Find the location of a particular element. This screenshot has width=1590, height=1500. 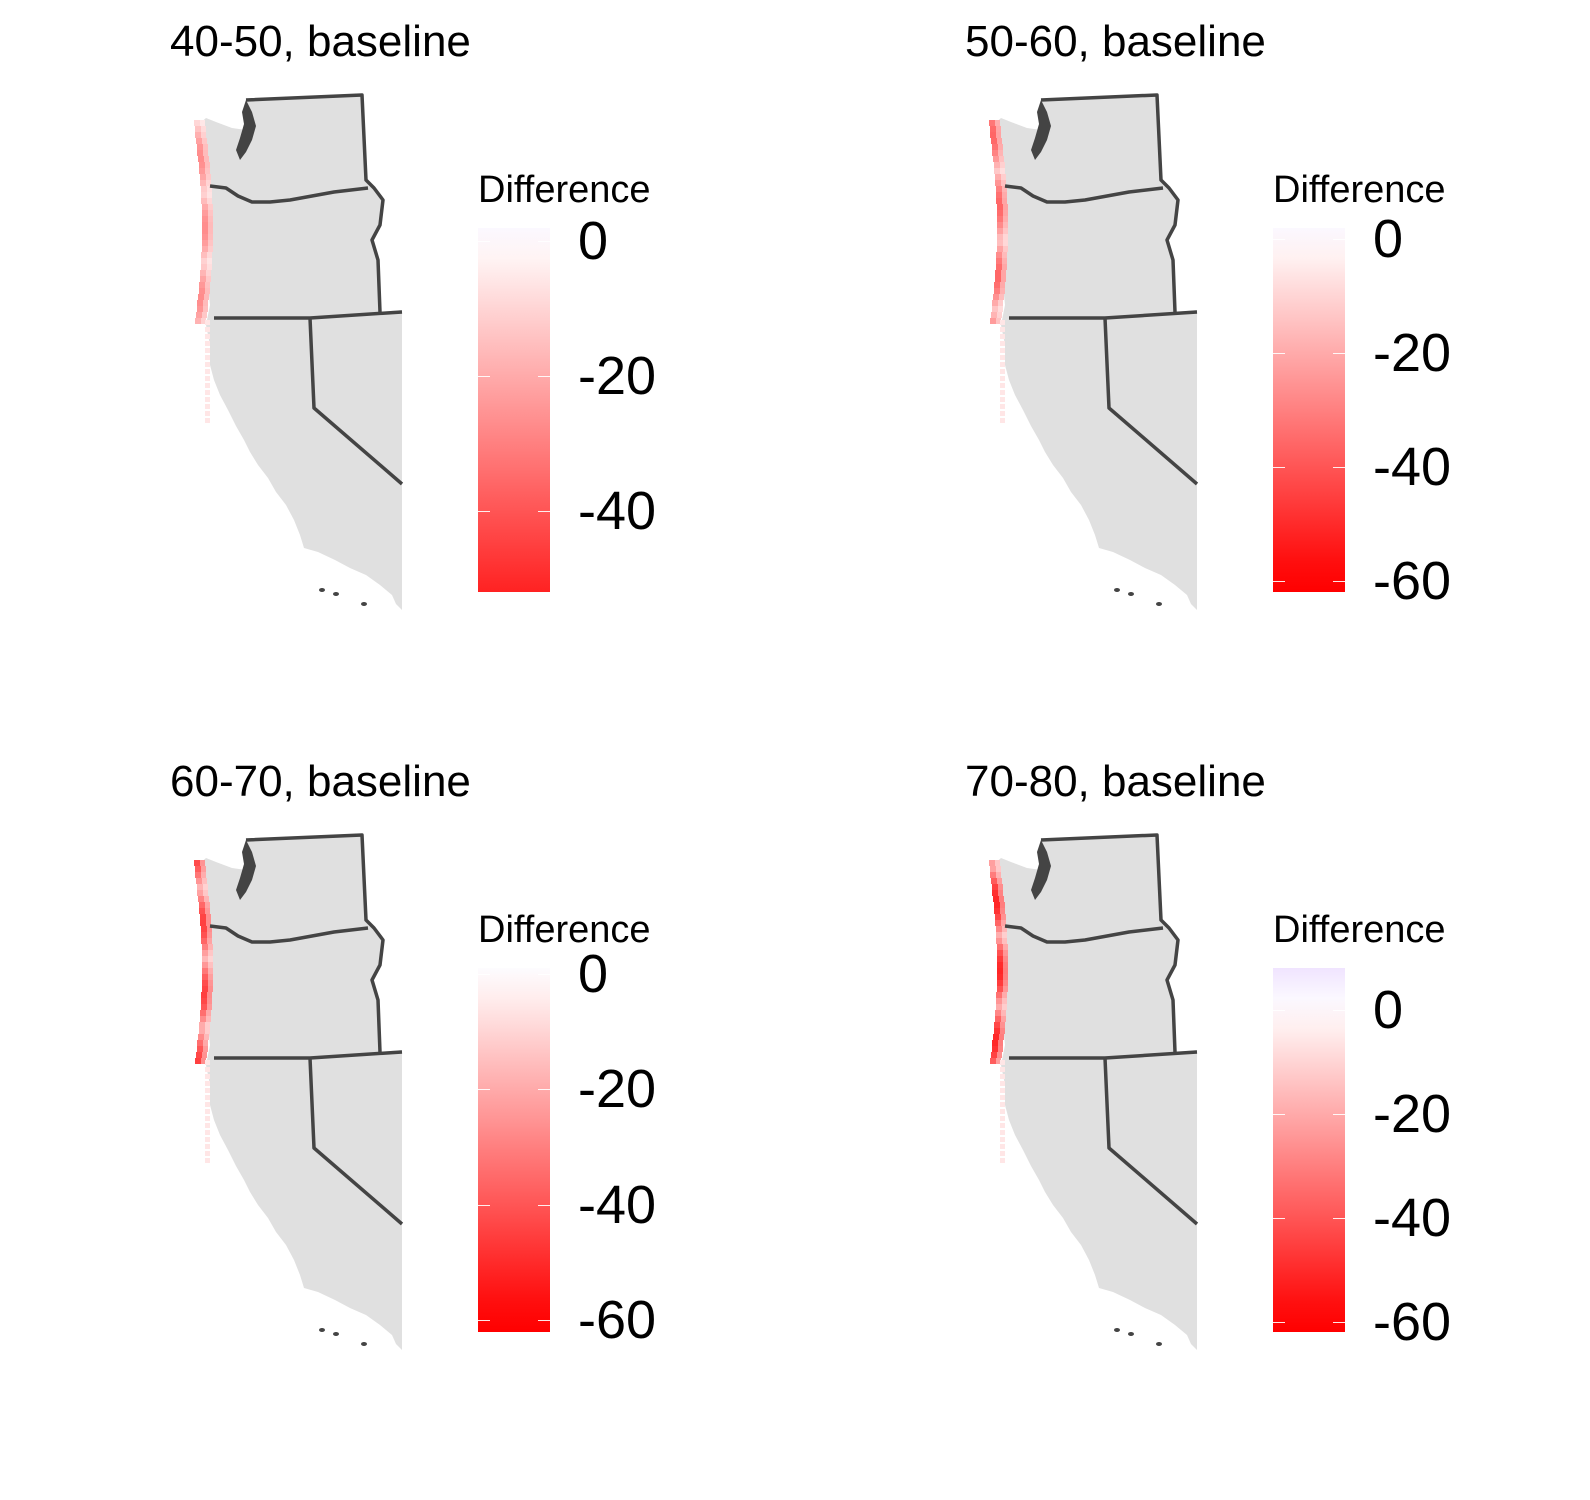

panel-title: 70-80, baseline is located at coordinates (1115, 781).